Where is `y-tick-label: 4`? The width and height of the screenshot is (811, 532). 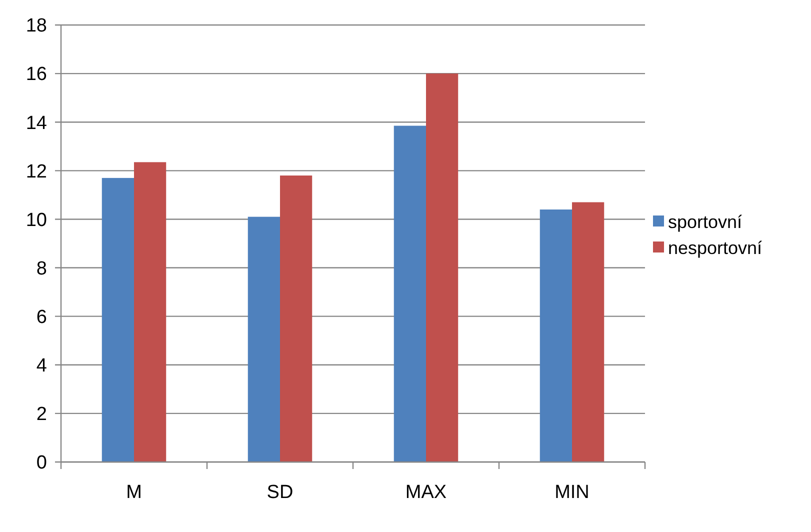 y-tick-label: 4 is located at coordinates (42, 366).